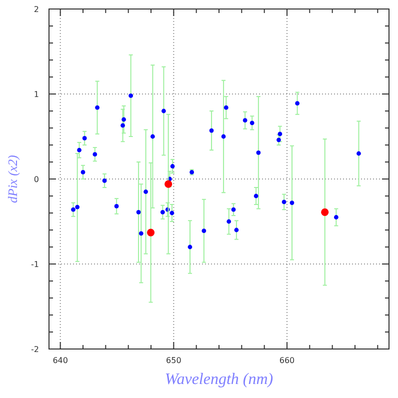  I want to click on y-tick-label: 0, so click(36, 179).